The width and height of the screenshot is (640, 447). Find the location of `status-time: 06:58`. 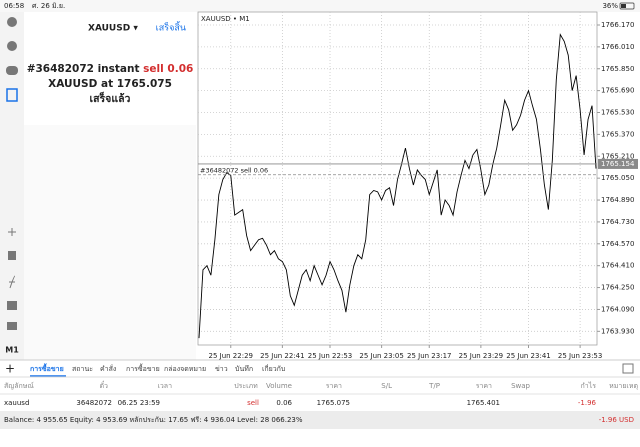

status-time: 06:58 is located at coordinates (14, 6).